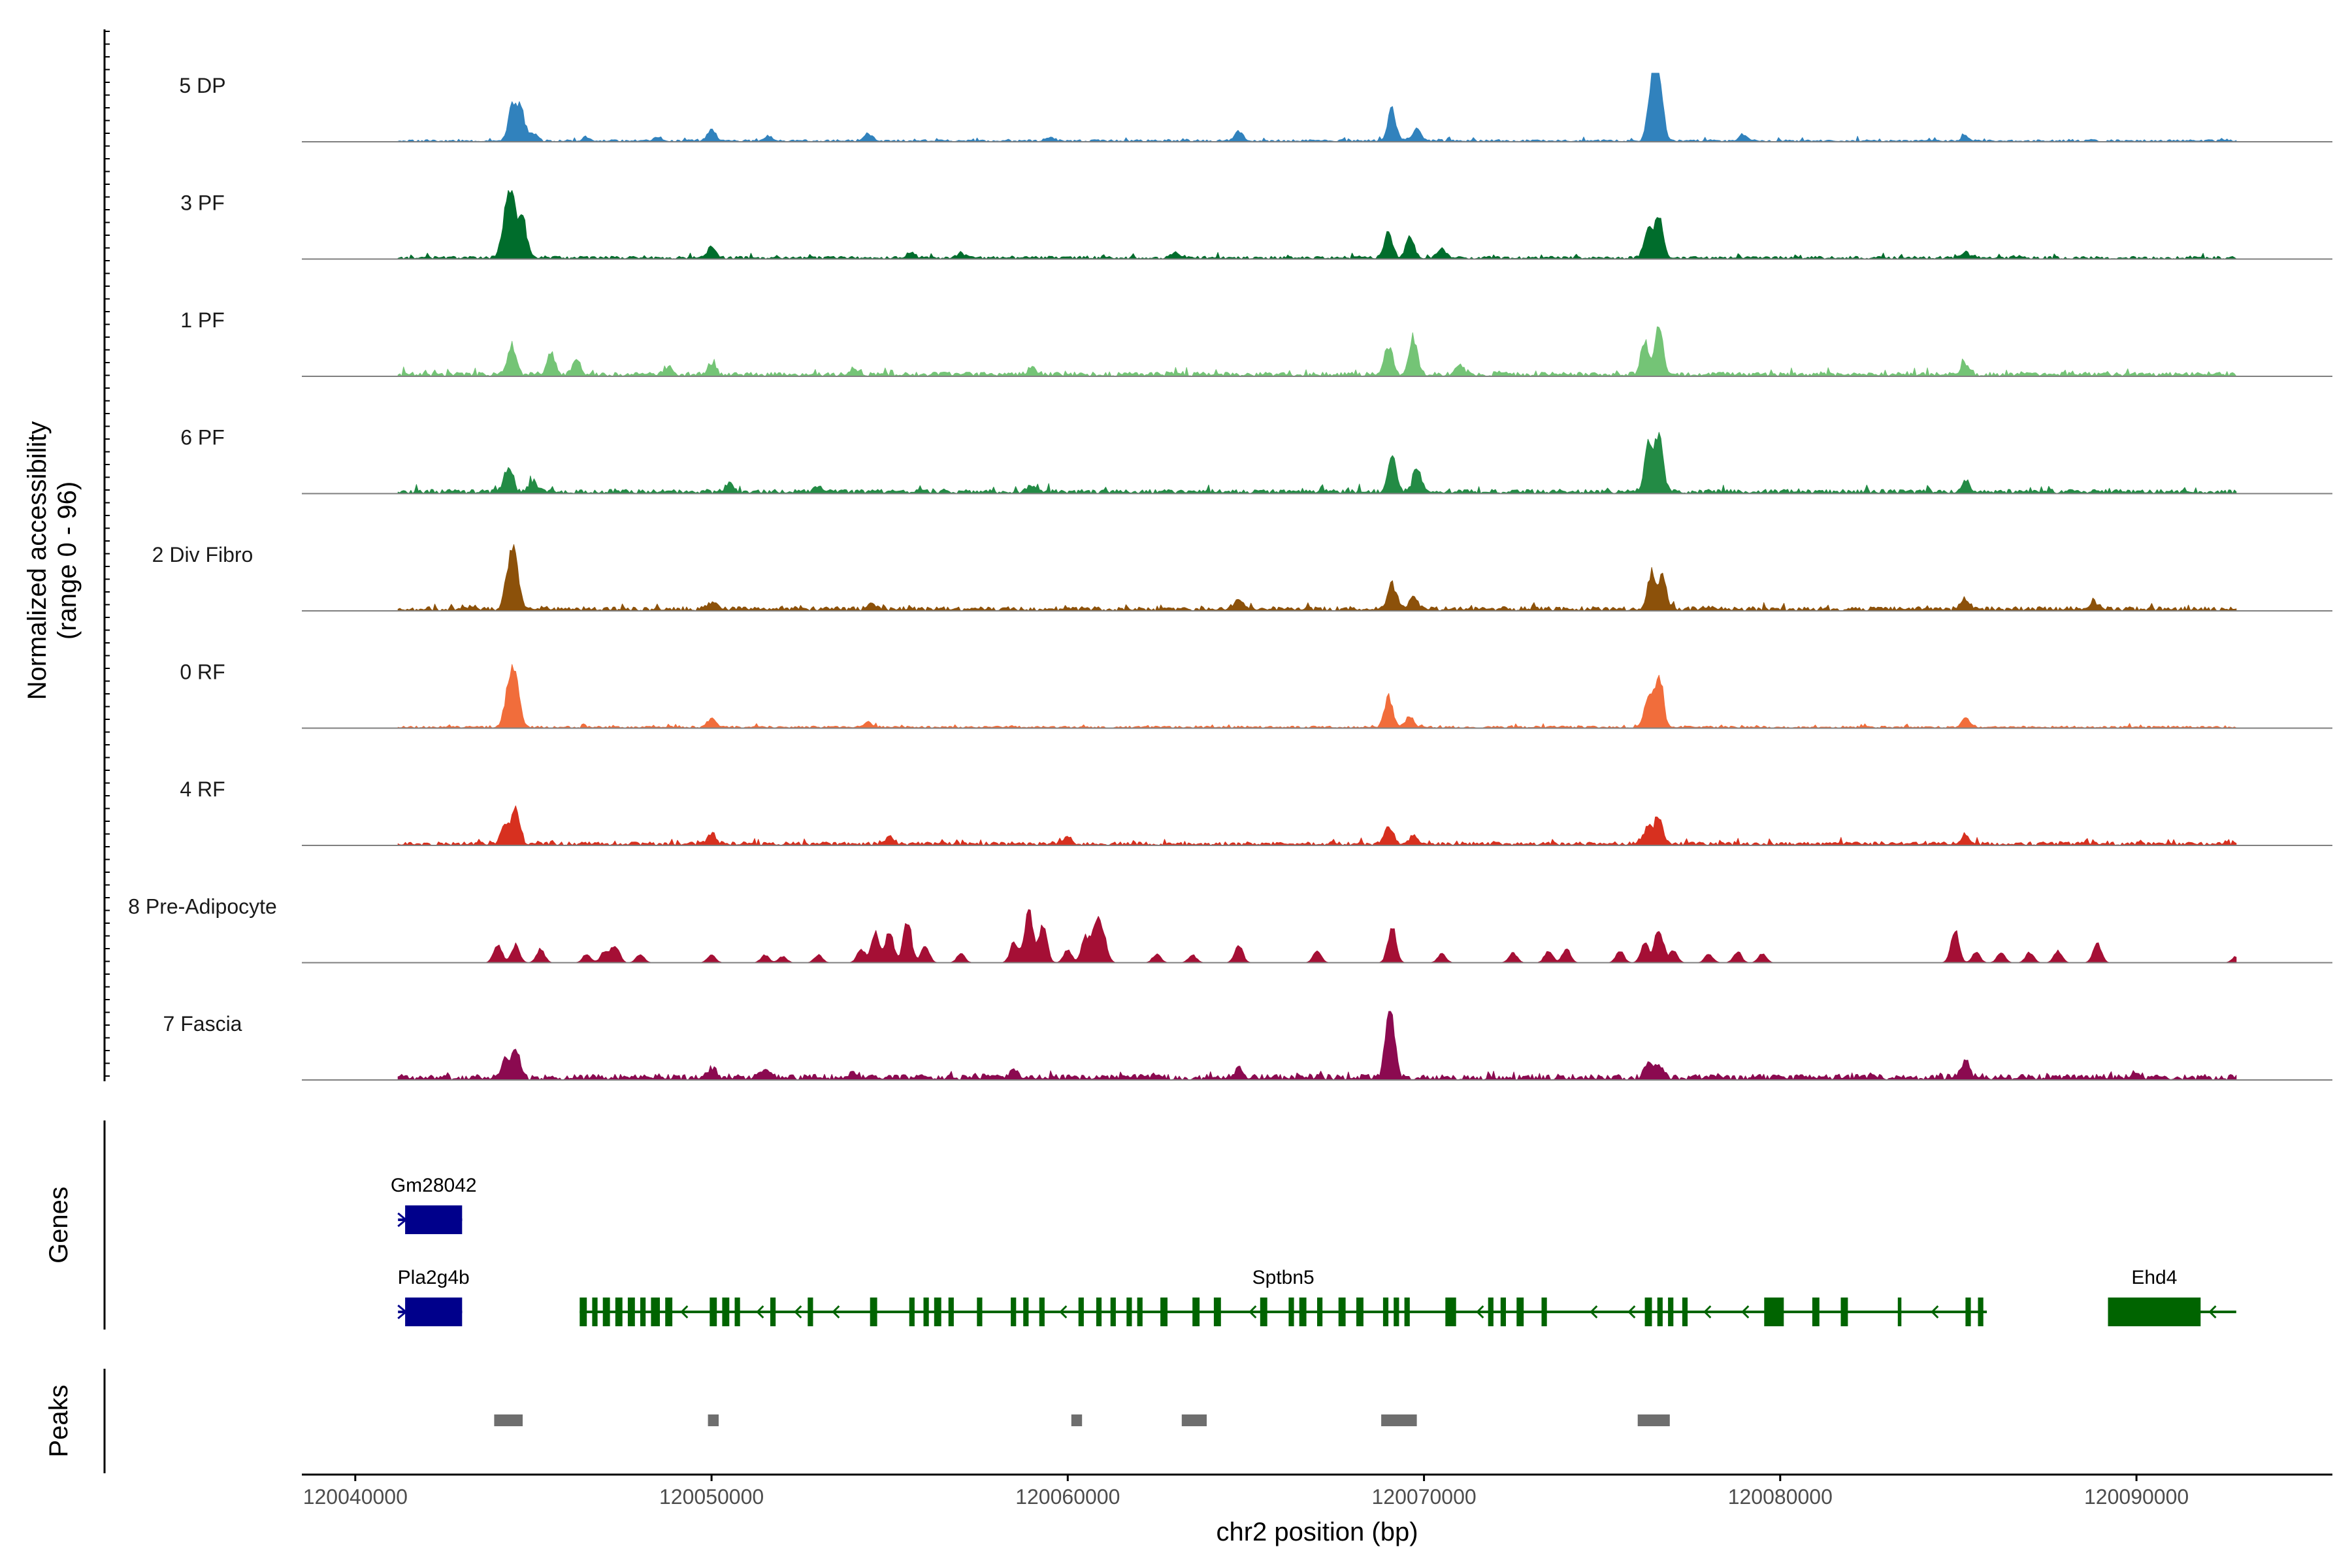  I want to click on gene-pla2g4b: Pla2g4b, so click(433, 1296).